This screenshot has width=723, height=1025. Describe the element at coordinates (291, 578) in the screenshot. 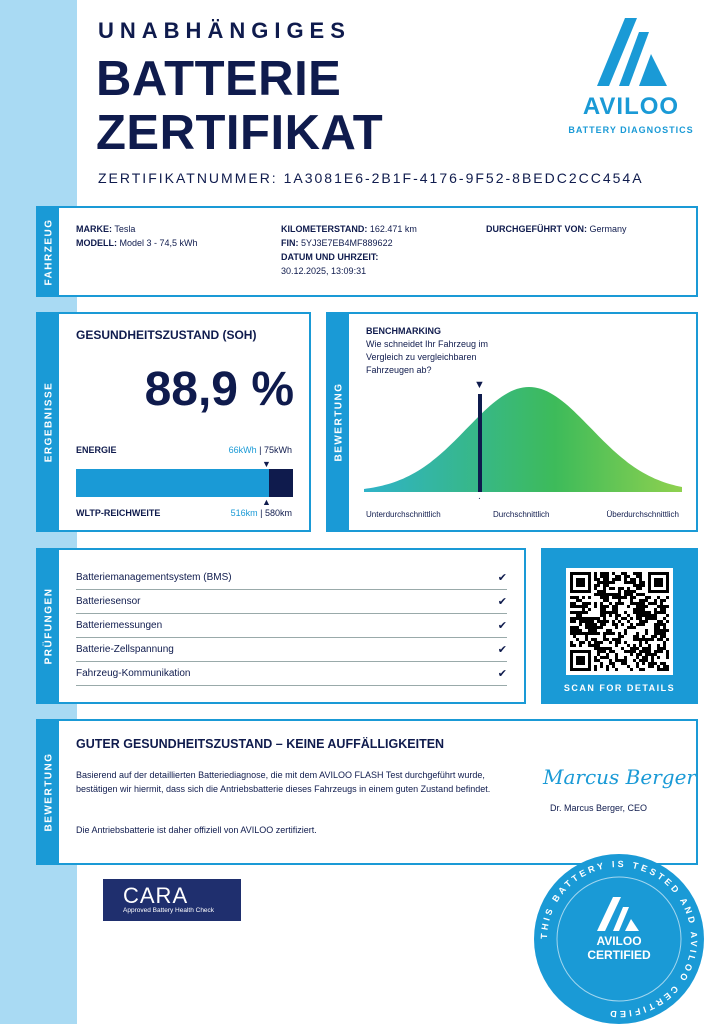

I see `check-item: Batteriemanagementsystem (BMS) ✔` at that location.